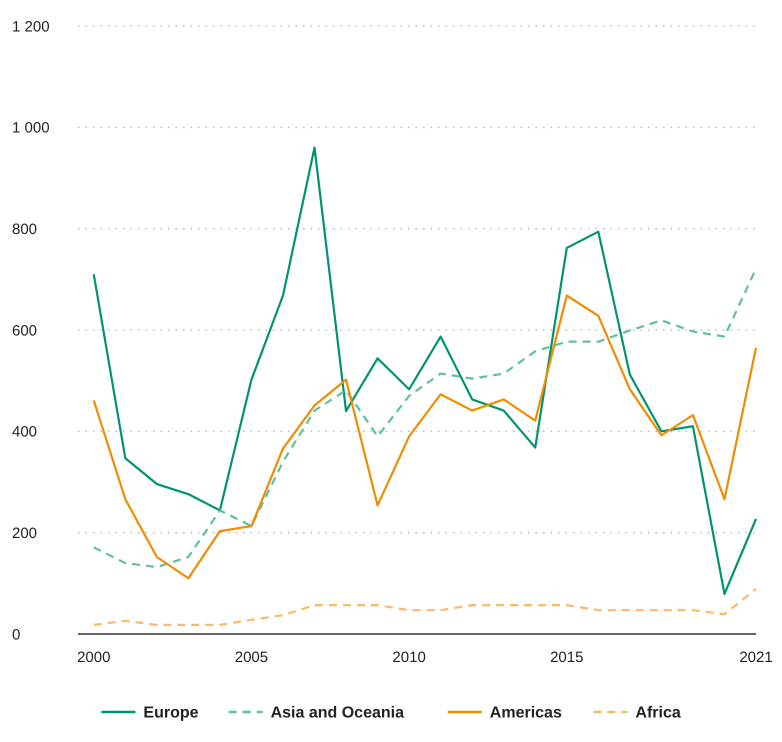 This screenshot has height=742, width=782. Describe the element at coordinates (16, 635) in the screenshot. I see `y-tick-label: 0` at that location.